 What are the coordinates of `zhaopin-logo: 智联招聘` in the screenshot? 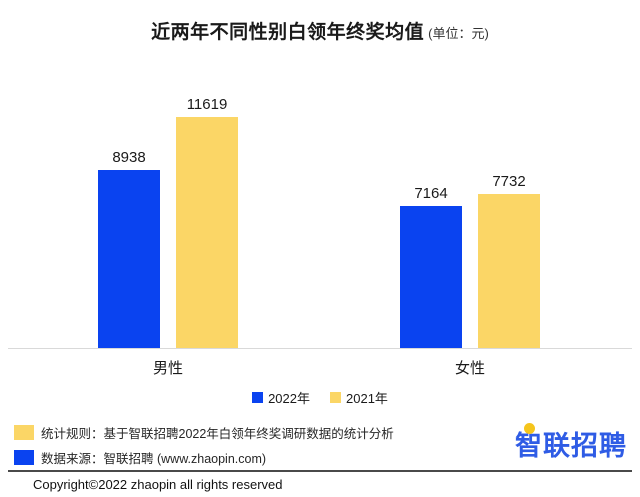 It's located at (571, 443).